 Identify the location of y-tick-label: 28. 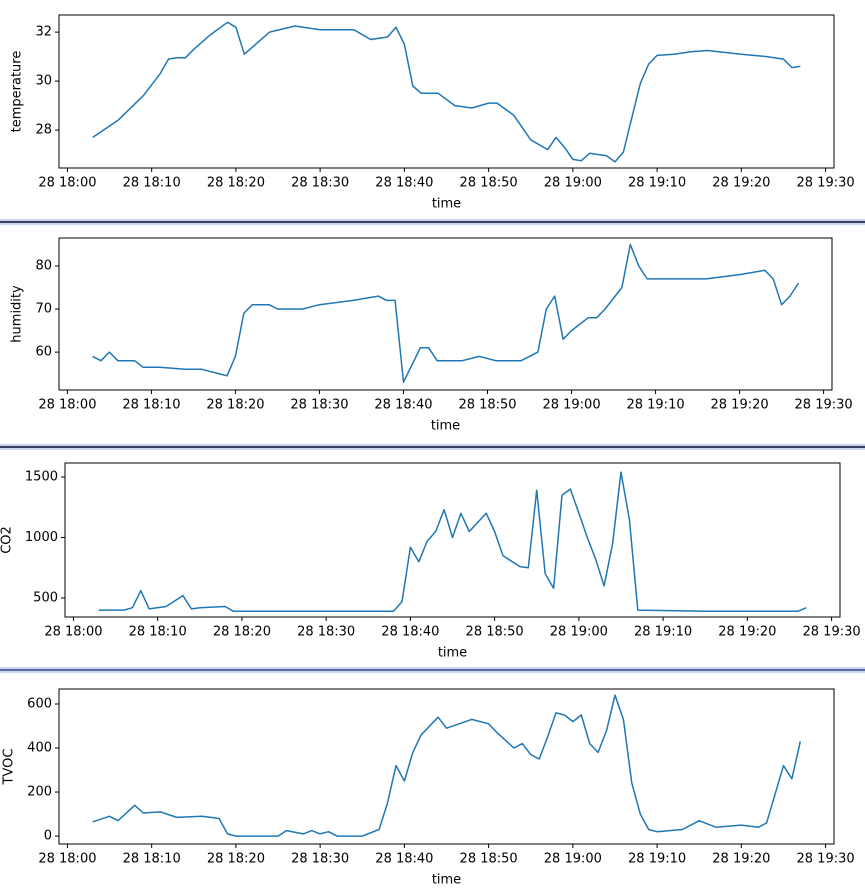
(43, 130).